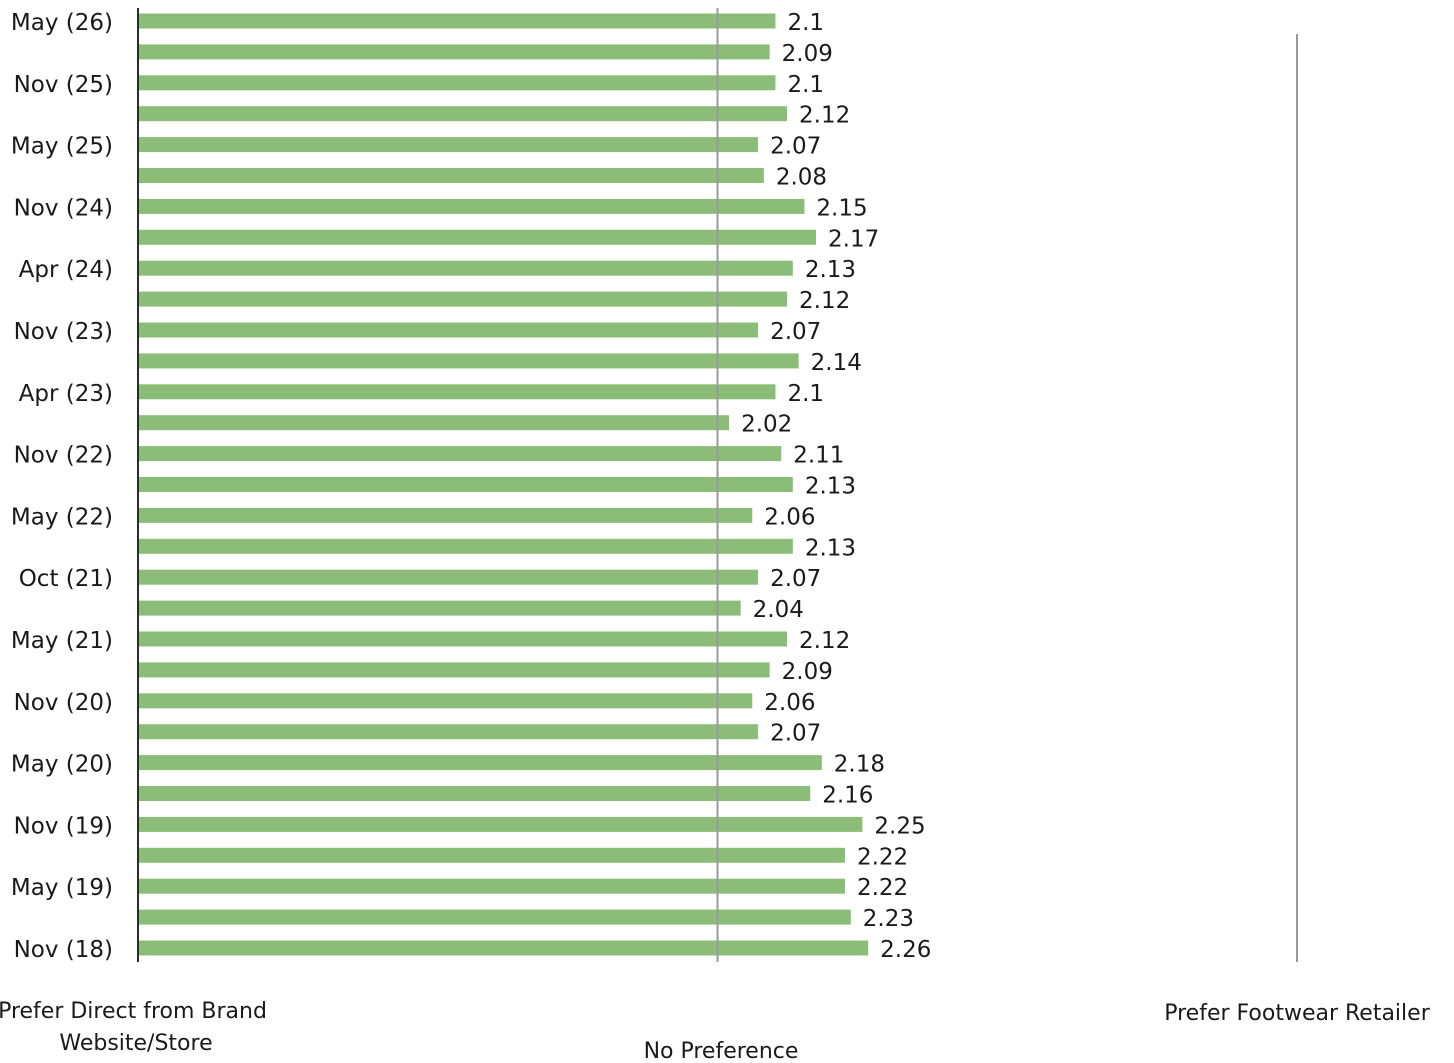 The image size is (1454, 1063). I want to click on category-label: Nov (20), so click(63, 703).